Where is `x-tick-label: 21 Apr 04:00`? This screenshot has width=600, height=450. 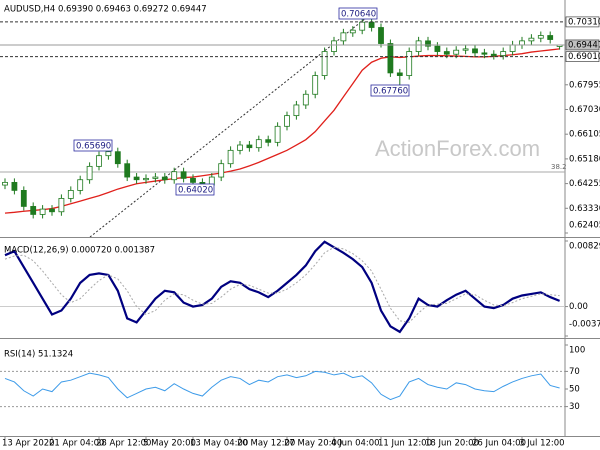
x-tick-label: 21 Apr 04:00 is located at coordinates (76, 444).